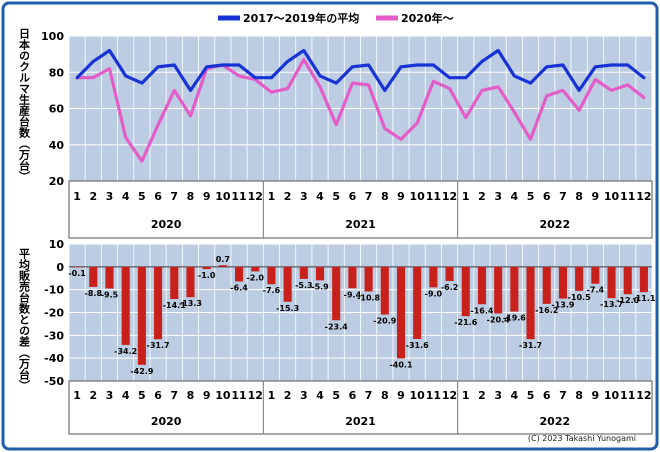 This screenshot has width=660, height=452. I want to click on difference-y-tick-labels: 10 0 -10 -20 -30 -40 -50, so click(54, 313).